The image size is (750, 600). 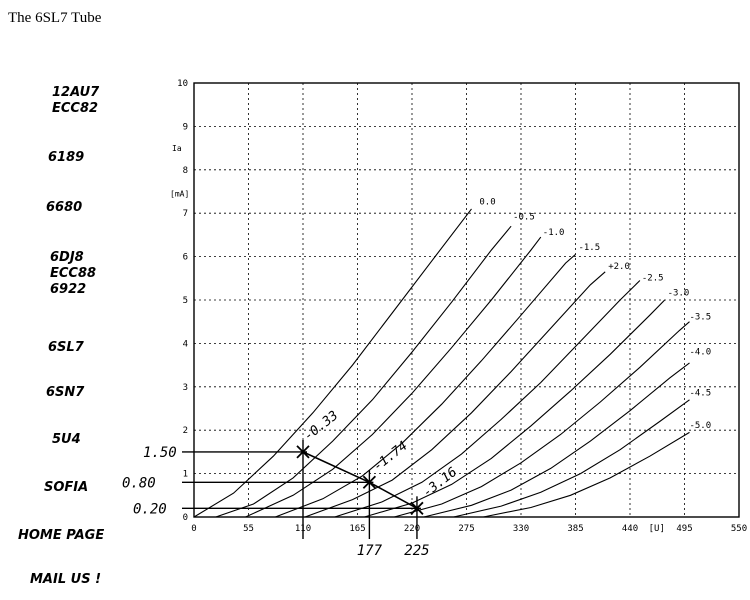 I want to click on page-title: The 6SL7 Tube, so click(x=55, y=18).